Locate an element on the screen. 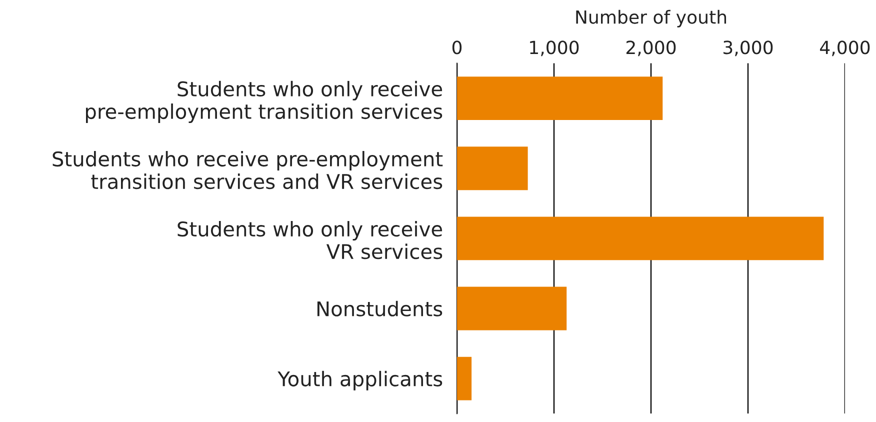  x-tick-label: 0 is located at coordinates (457, 47).